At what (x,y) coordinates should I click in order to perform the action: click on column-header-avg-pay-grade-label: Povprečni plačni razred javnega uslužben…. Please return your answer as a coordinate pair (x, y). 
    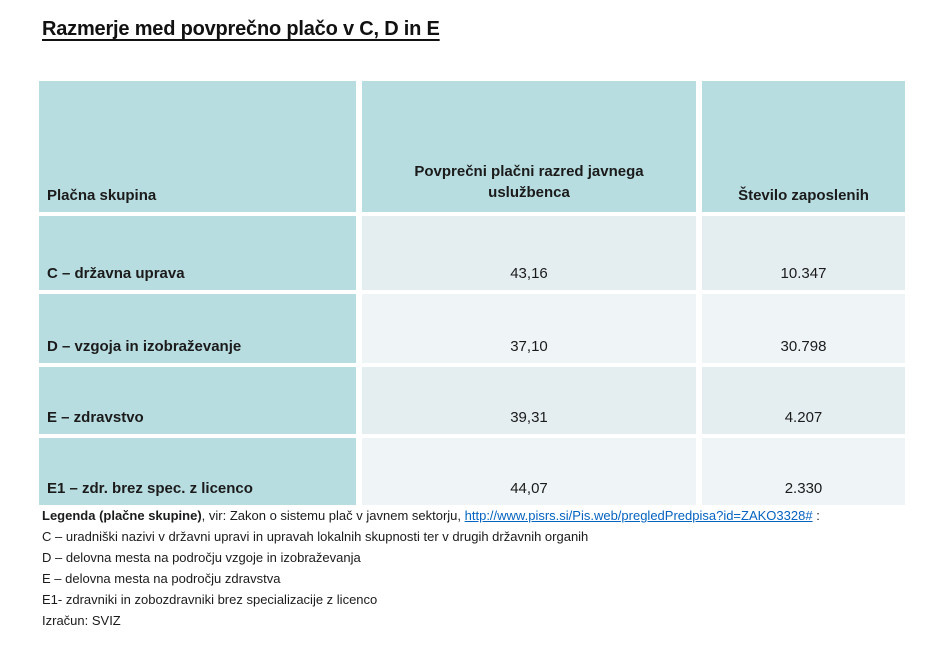
    Looking at the image, I should click on (529, 182).